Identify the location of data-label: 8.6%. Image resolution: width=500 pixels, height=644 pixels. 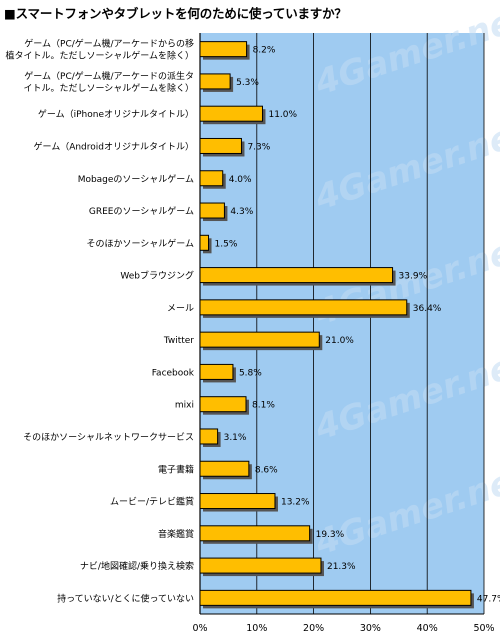
(266, 470).